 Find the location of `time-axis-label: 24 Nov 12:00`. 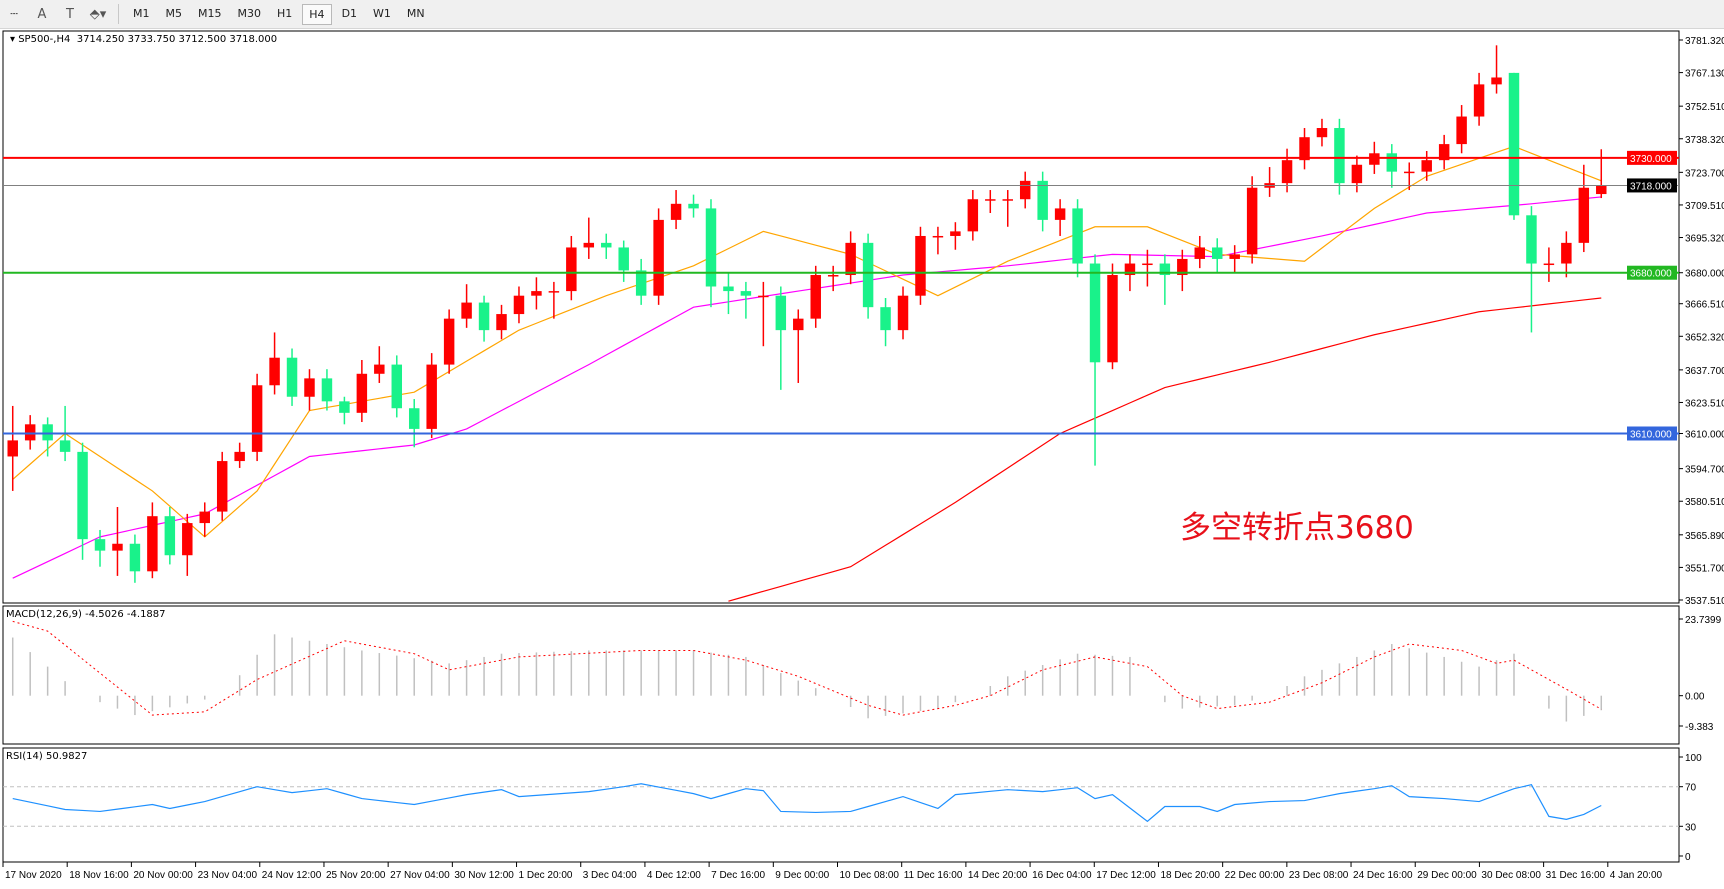

time-axis-label: 24 Nov 12:00 is located at coordinates (292, 875).